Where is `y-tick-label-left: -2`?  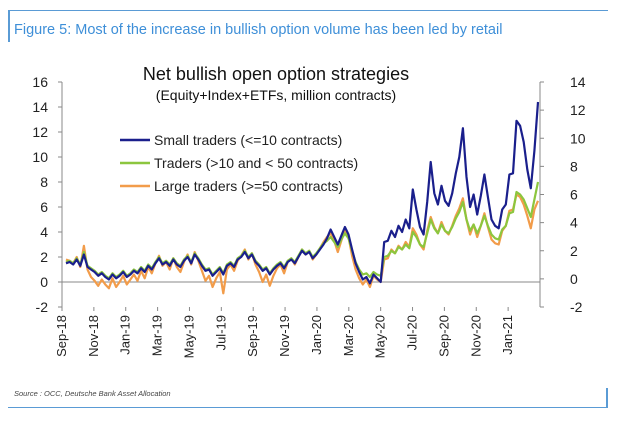
y-tick-label-left: -2 is located at coordinates (42, 307).